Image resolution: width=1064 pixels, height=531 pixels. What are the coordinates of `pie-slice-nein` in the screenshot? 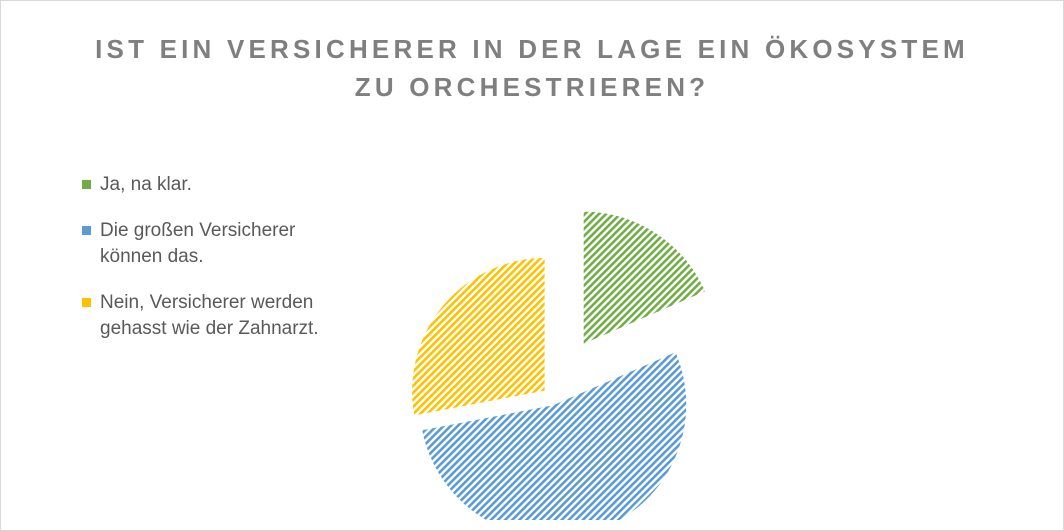 It's located at (478, 337).